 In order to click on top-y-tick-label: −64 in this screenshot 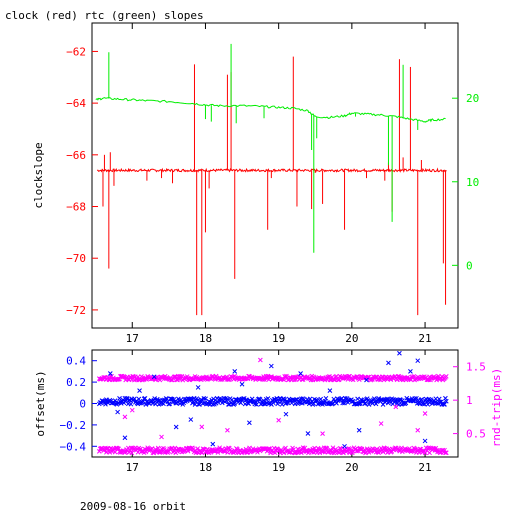, I will do `click(76, 103)`.